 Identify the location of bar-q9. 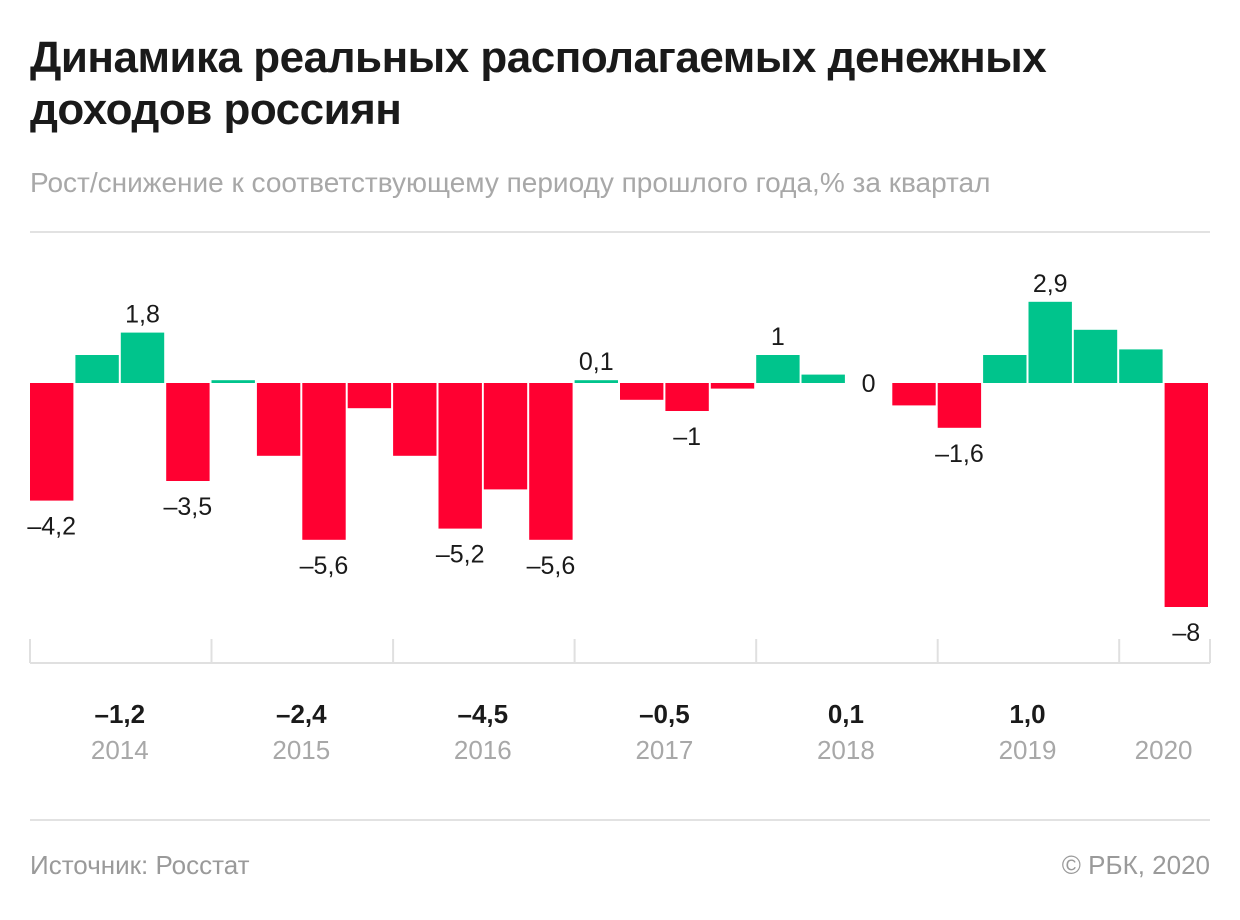
(415, 419).